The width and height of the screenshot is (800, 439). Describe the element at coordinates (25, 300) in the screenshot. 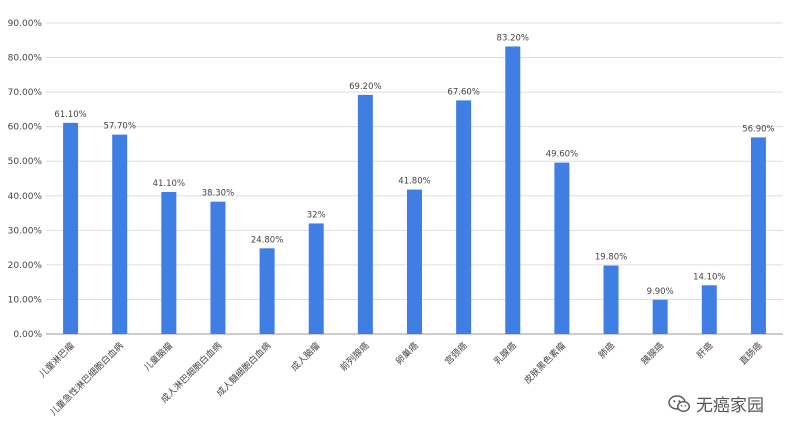

I see `y-tick-label: 10.00%` at that location.